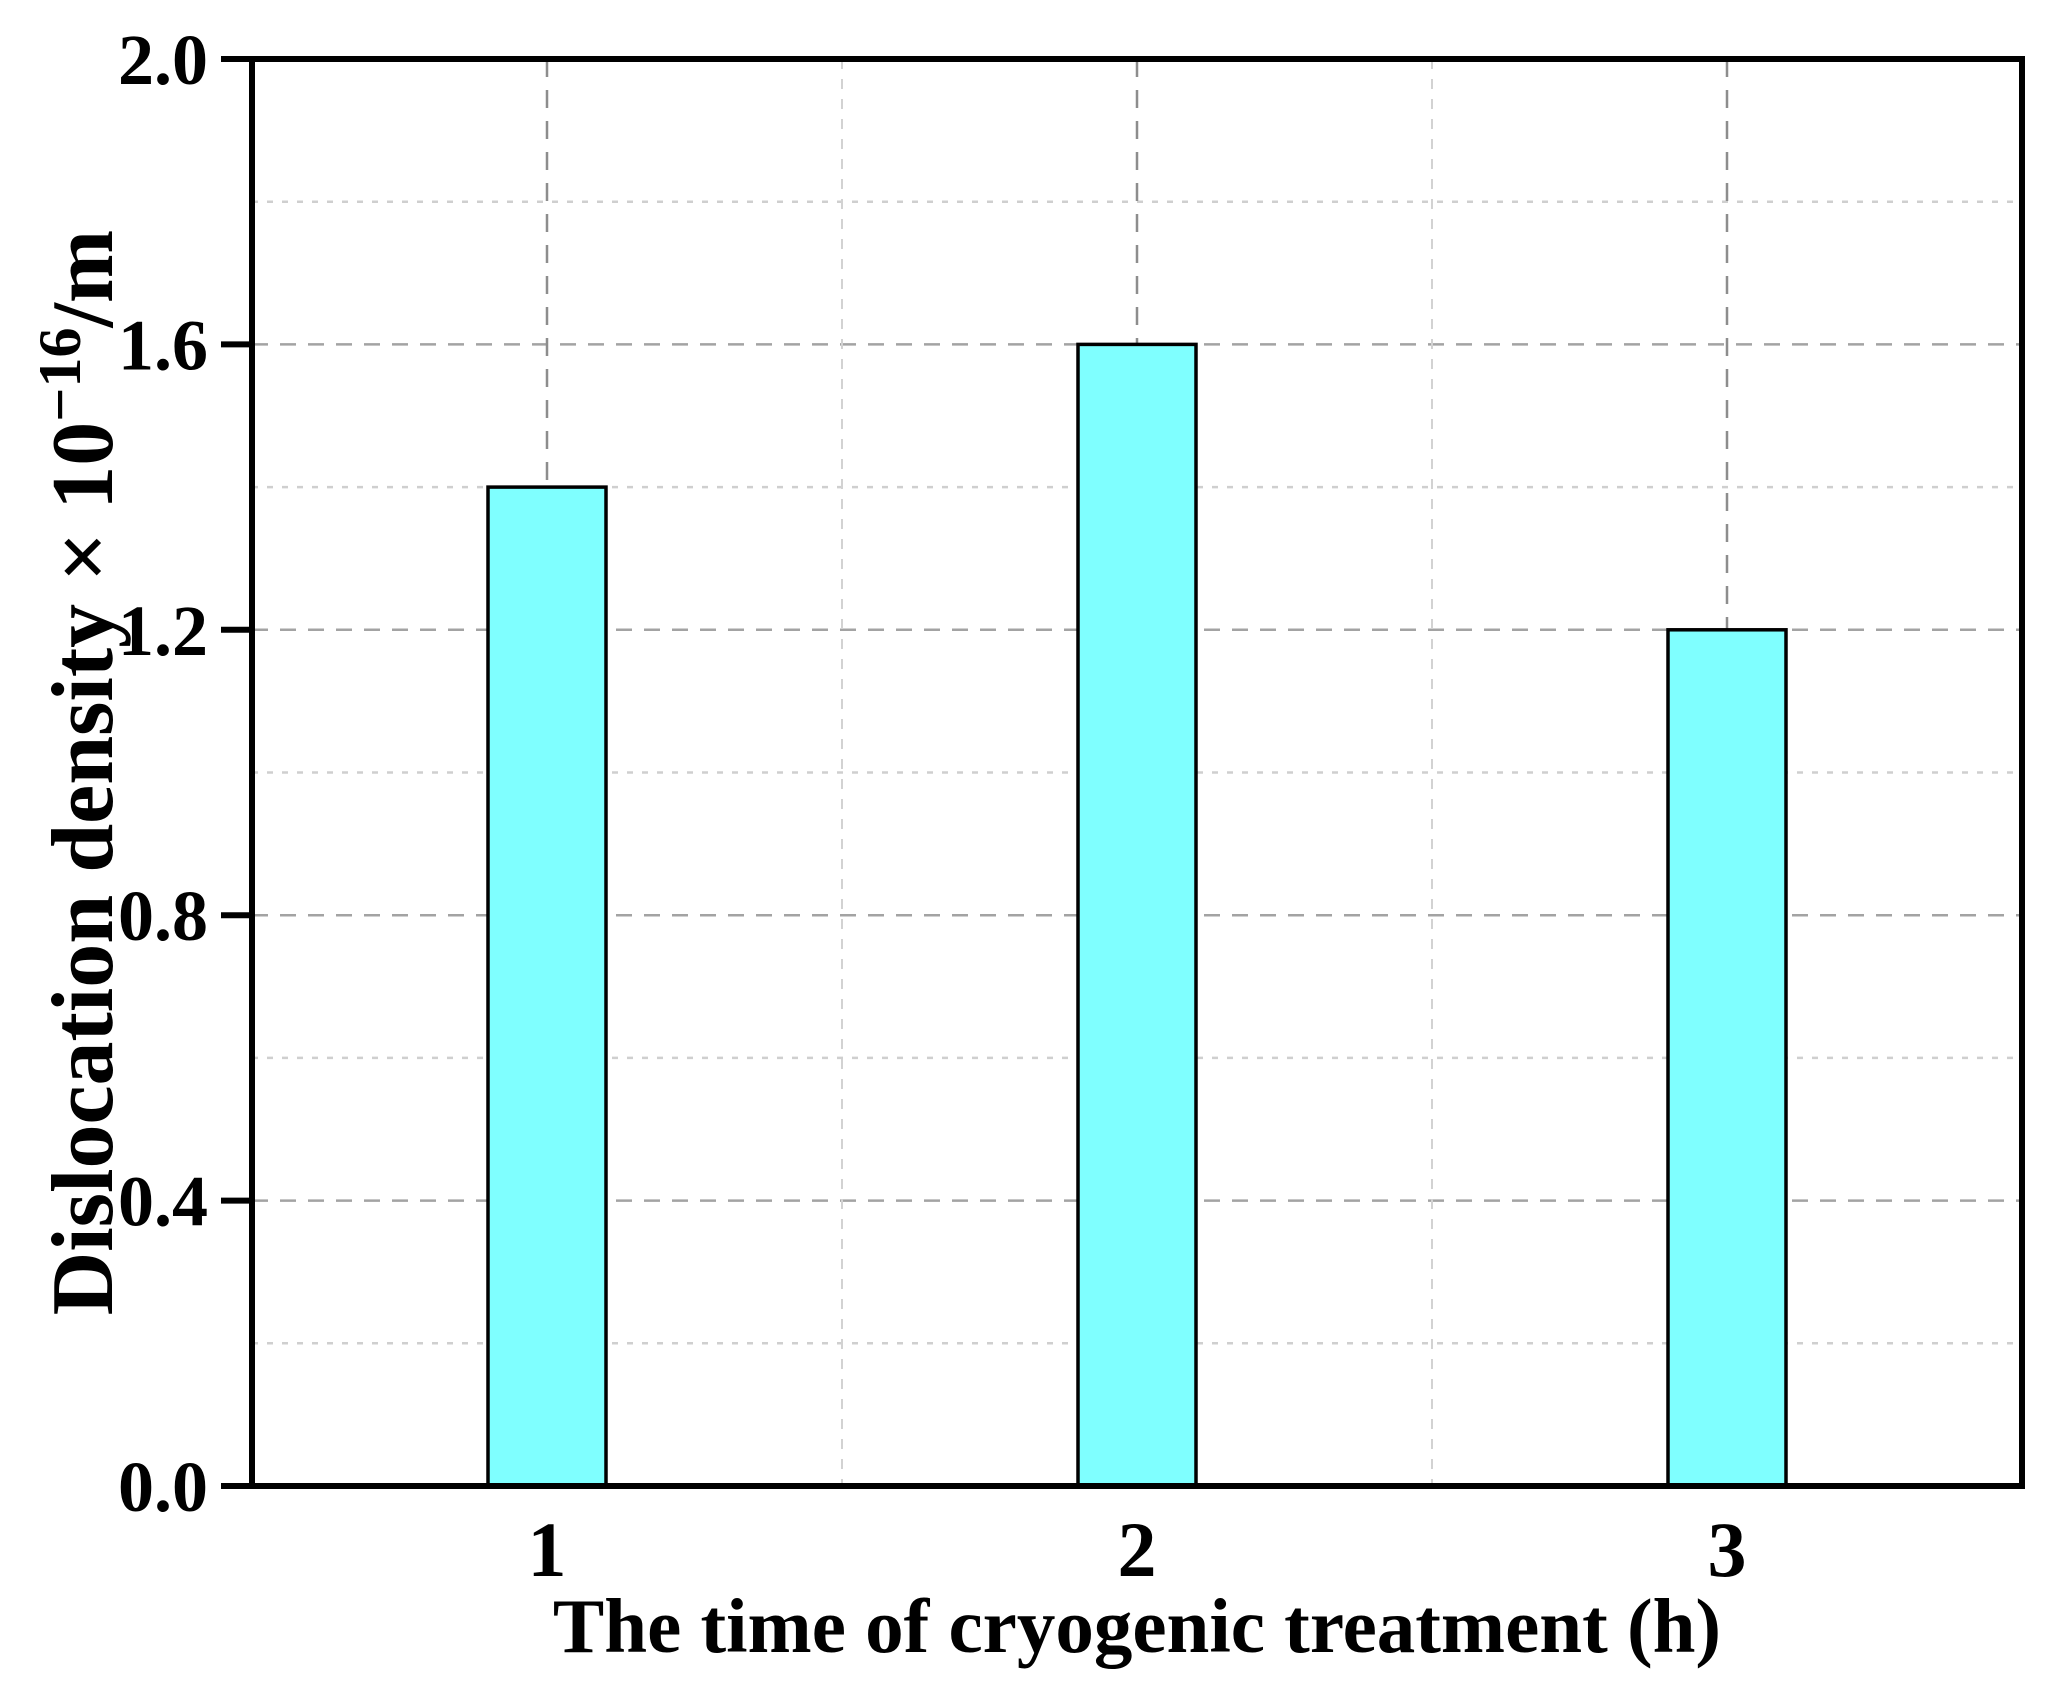 The width and height of the screenshot is (2051, 1684). I want to click on x-tick-label: 3, so click(1727, 1549).